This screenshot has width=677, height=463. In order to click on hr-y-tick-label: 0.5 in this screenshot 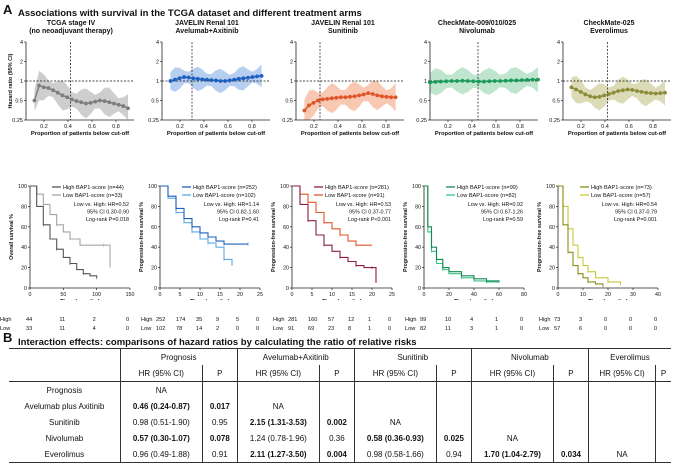, I will do `click(289, 102)`.